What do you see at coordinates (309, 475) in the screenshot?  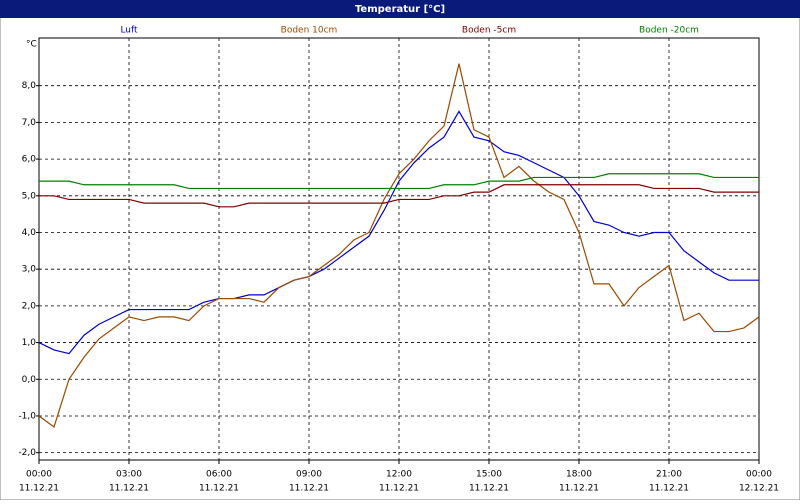 I see `x-tick-label: 09:00` at bounding box center [309, 475].